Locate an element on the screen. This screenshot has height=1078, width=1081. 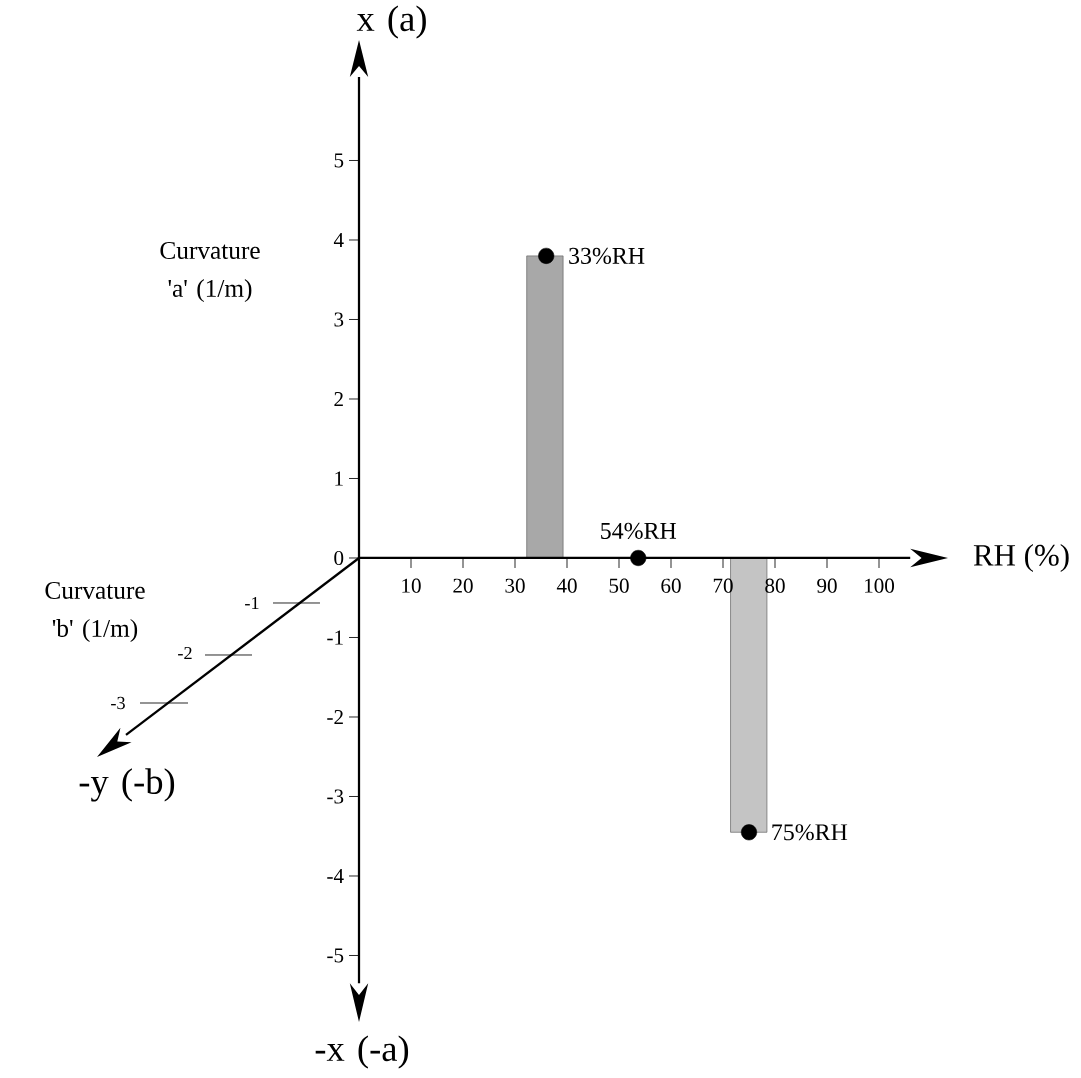
x-tick-label: 20 is located at coordinates (463, 585).